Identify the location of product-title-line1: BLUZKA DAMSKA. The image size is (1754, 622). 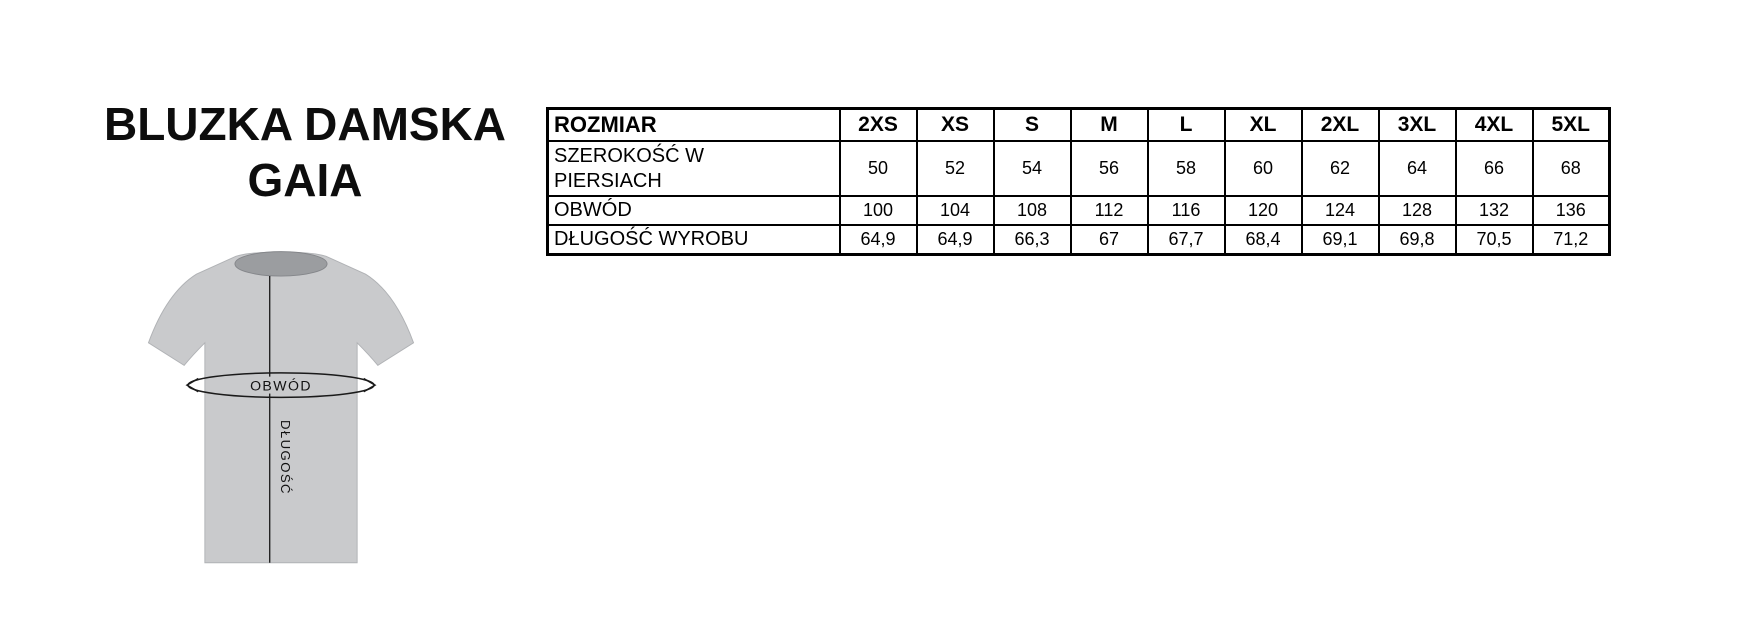
(305, 124).